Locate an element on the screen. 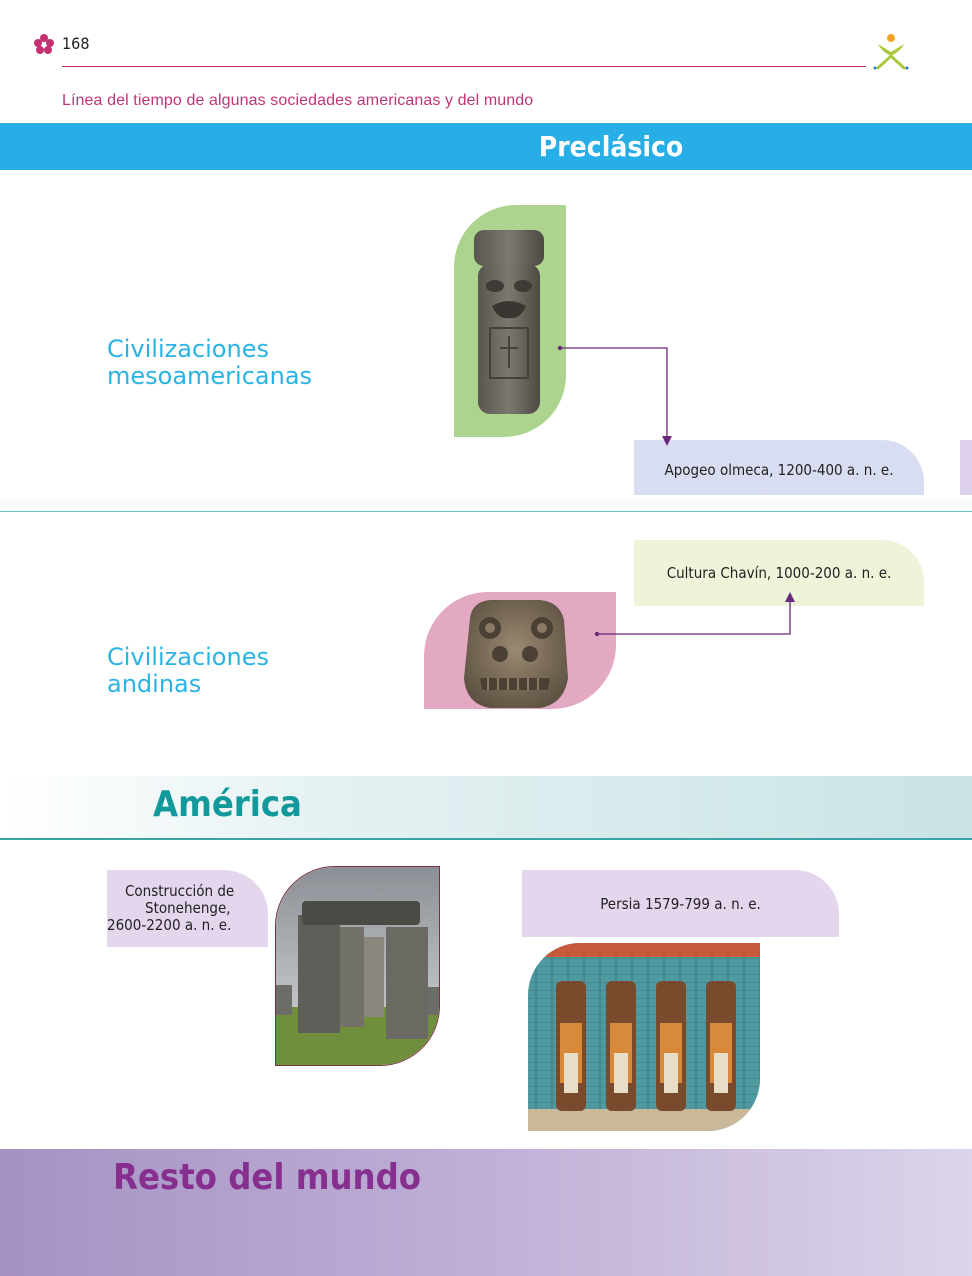  stonehenge-photo is located at coordinates (357, 966).